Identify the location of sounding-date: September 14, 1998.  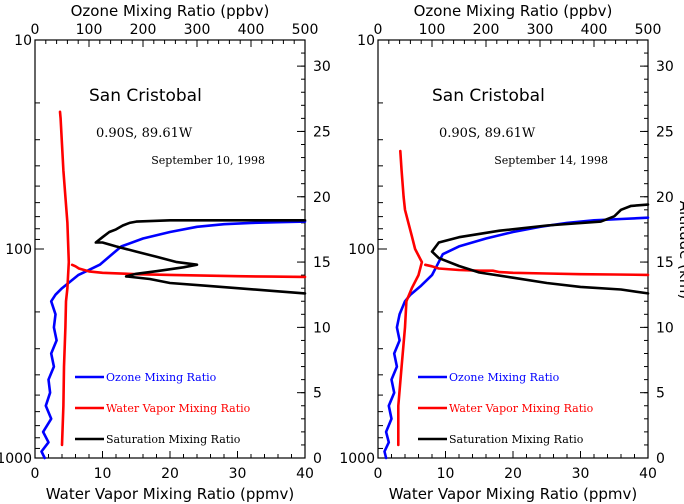
(551, 160).